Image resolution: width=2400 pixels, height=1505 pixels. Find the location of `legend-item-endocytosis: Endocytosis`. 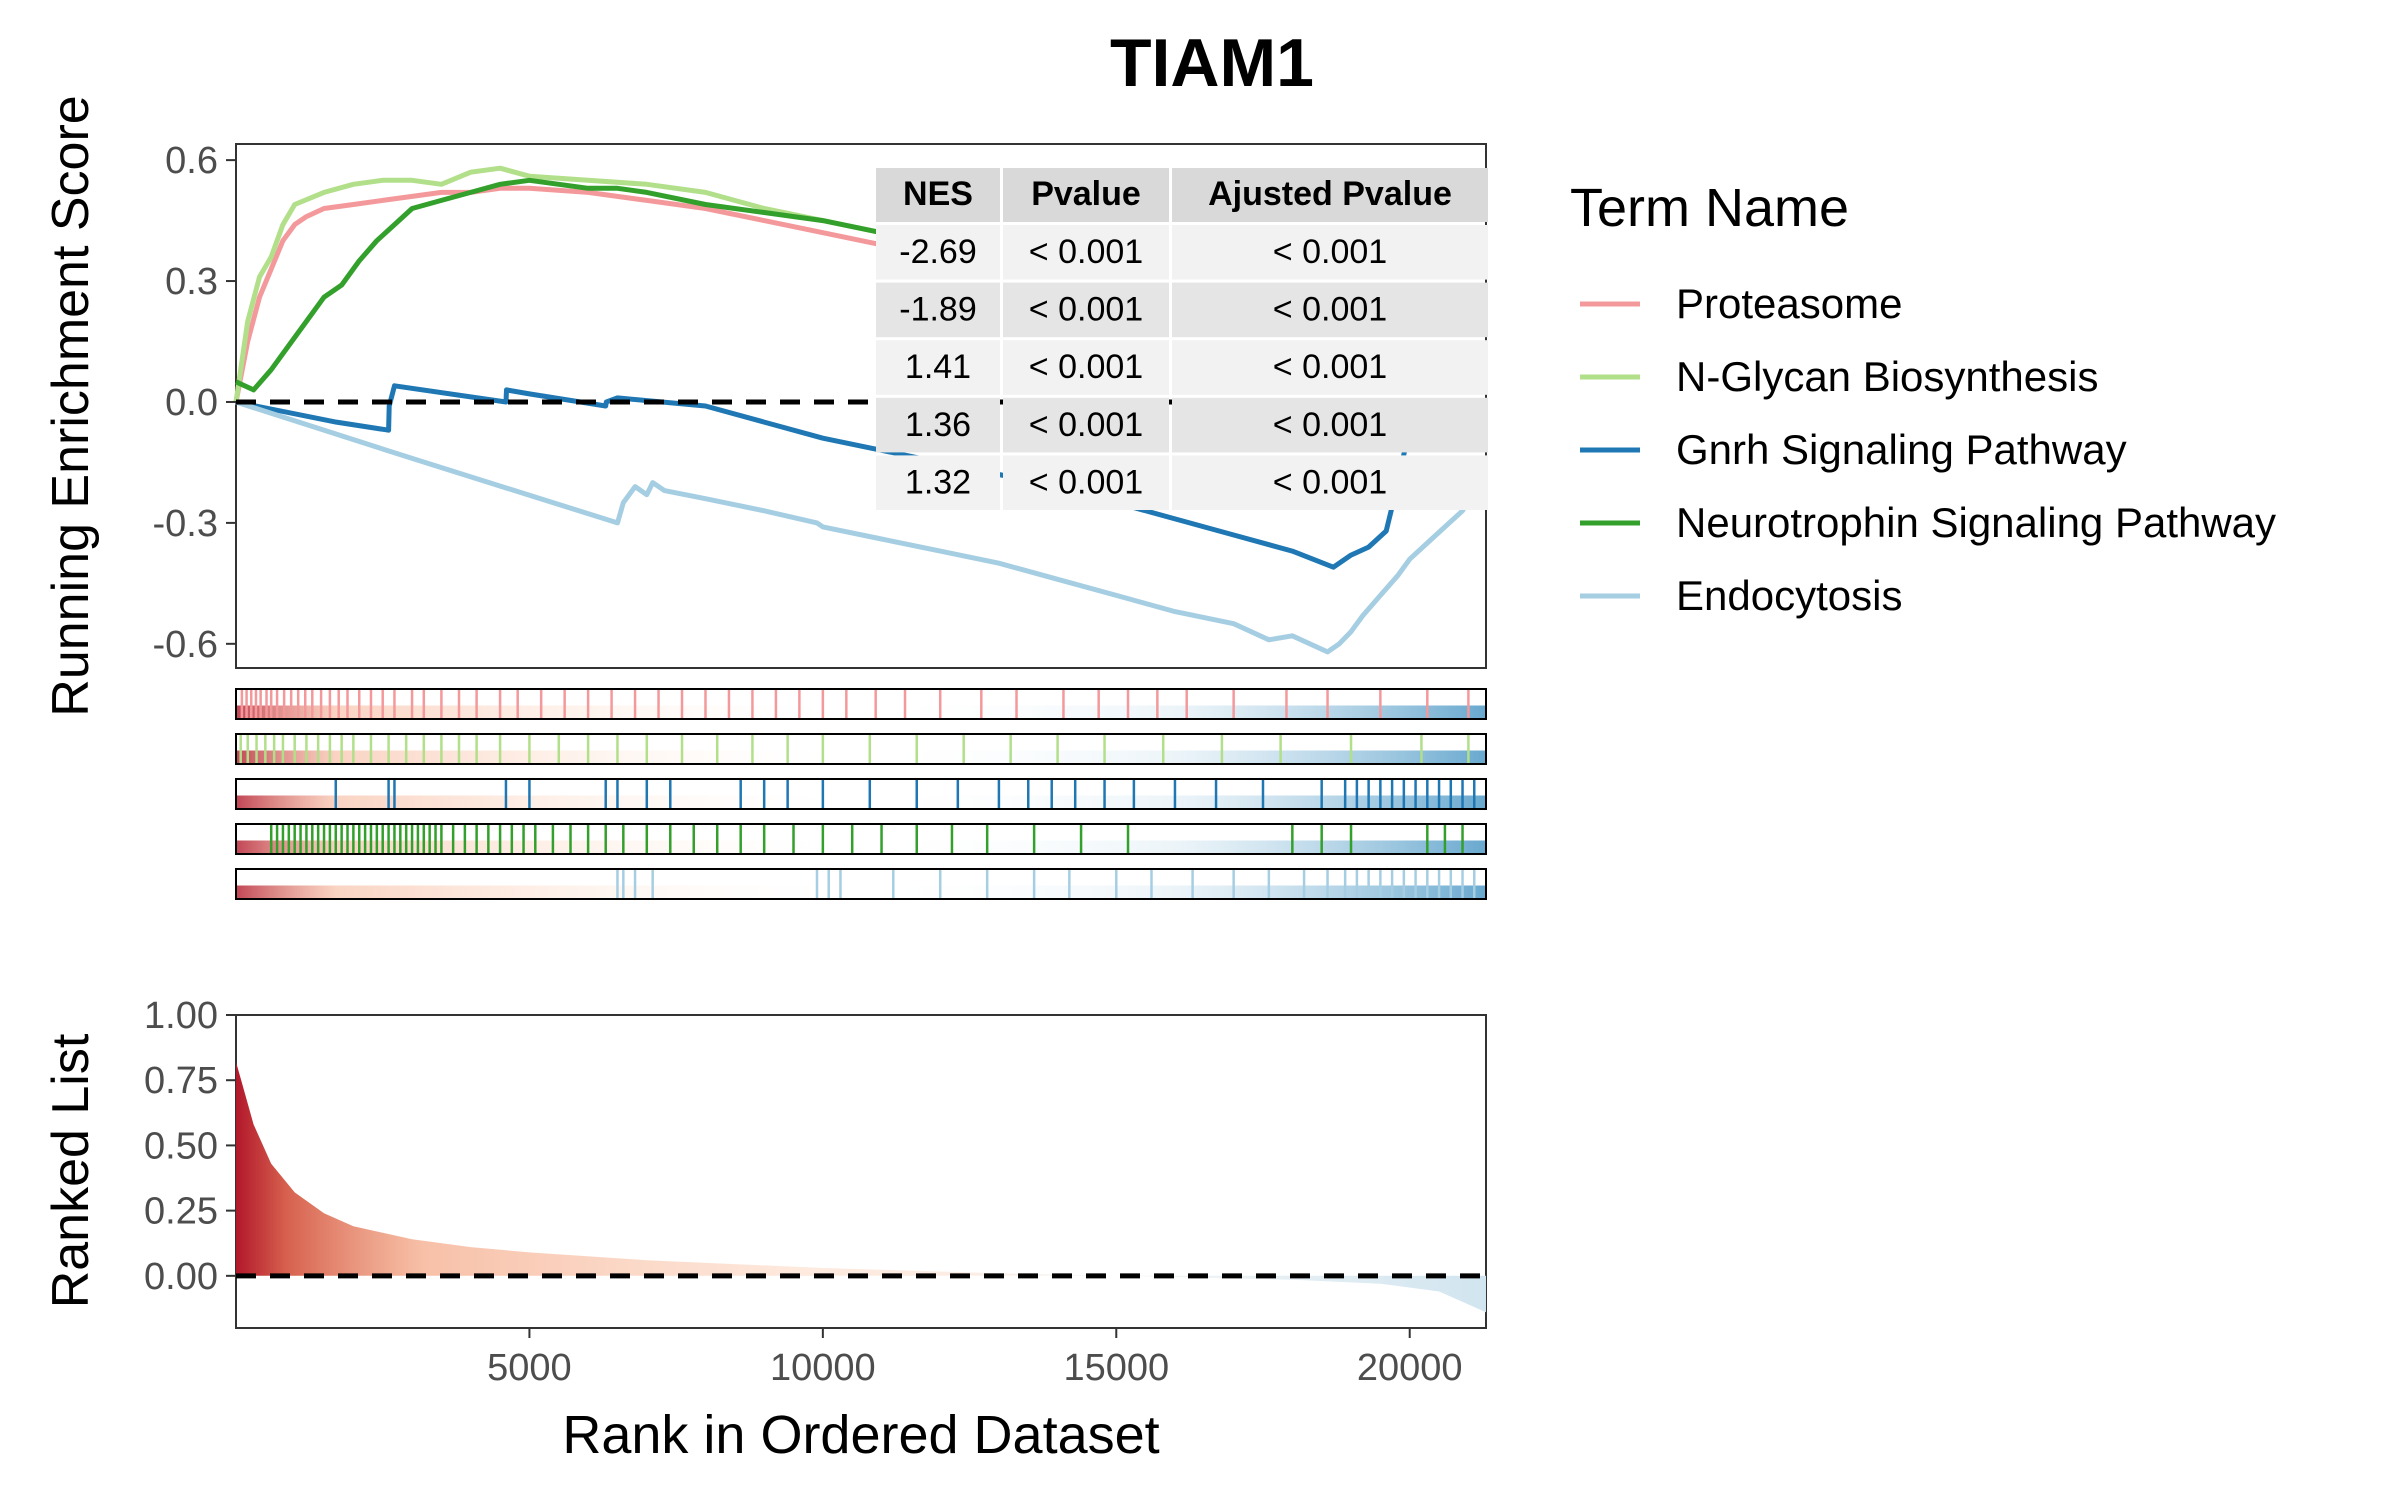

legend-item-endocytosis: Endocytosis is located at coordinates (1741, 595).